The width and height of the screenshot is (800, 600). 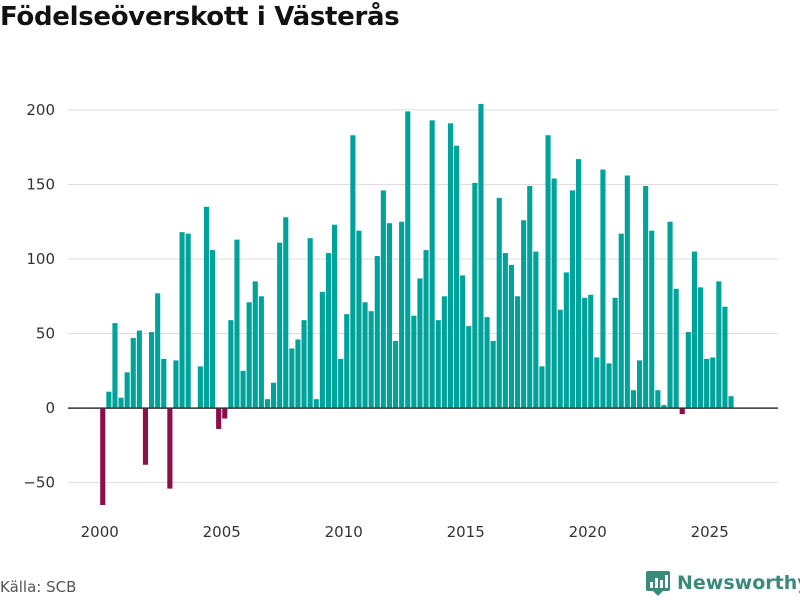 I want to click on y-tick-label: 0, so click(x=50, y=408).